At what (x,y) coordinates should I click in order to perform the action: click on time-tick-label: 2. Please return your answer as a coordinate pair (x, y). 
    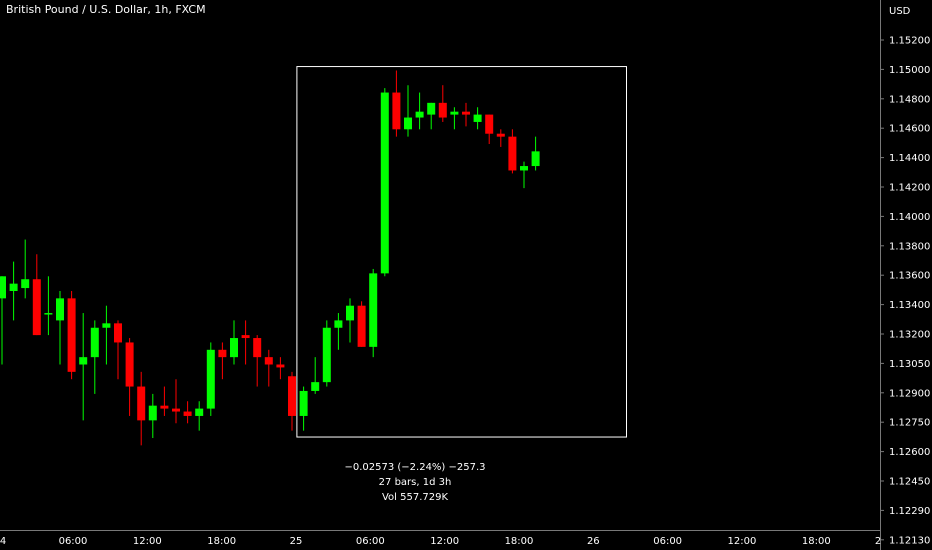
    Looking at the image, I should click on (878, 541).